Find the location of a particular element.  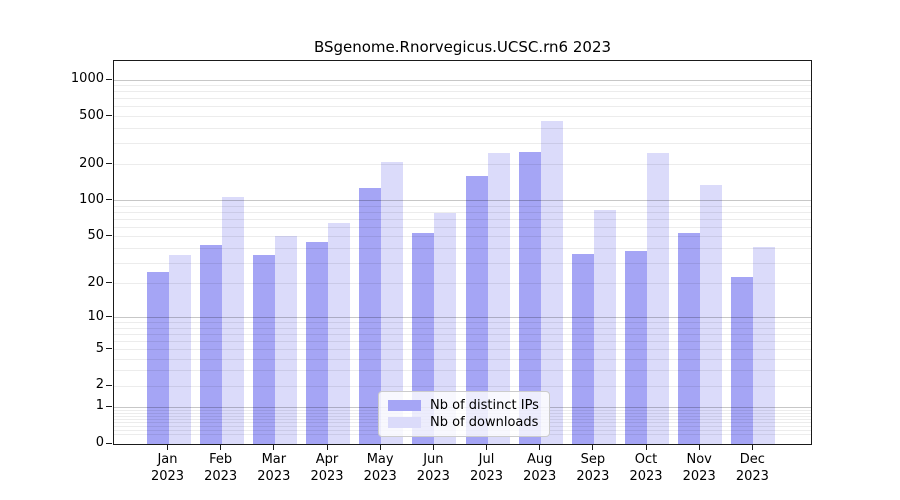

y-tick-label: 5 is located at coordinates (99, 348).